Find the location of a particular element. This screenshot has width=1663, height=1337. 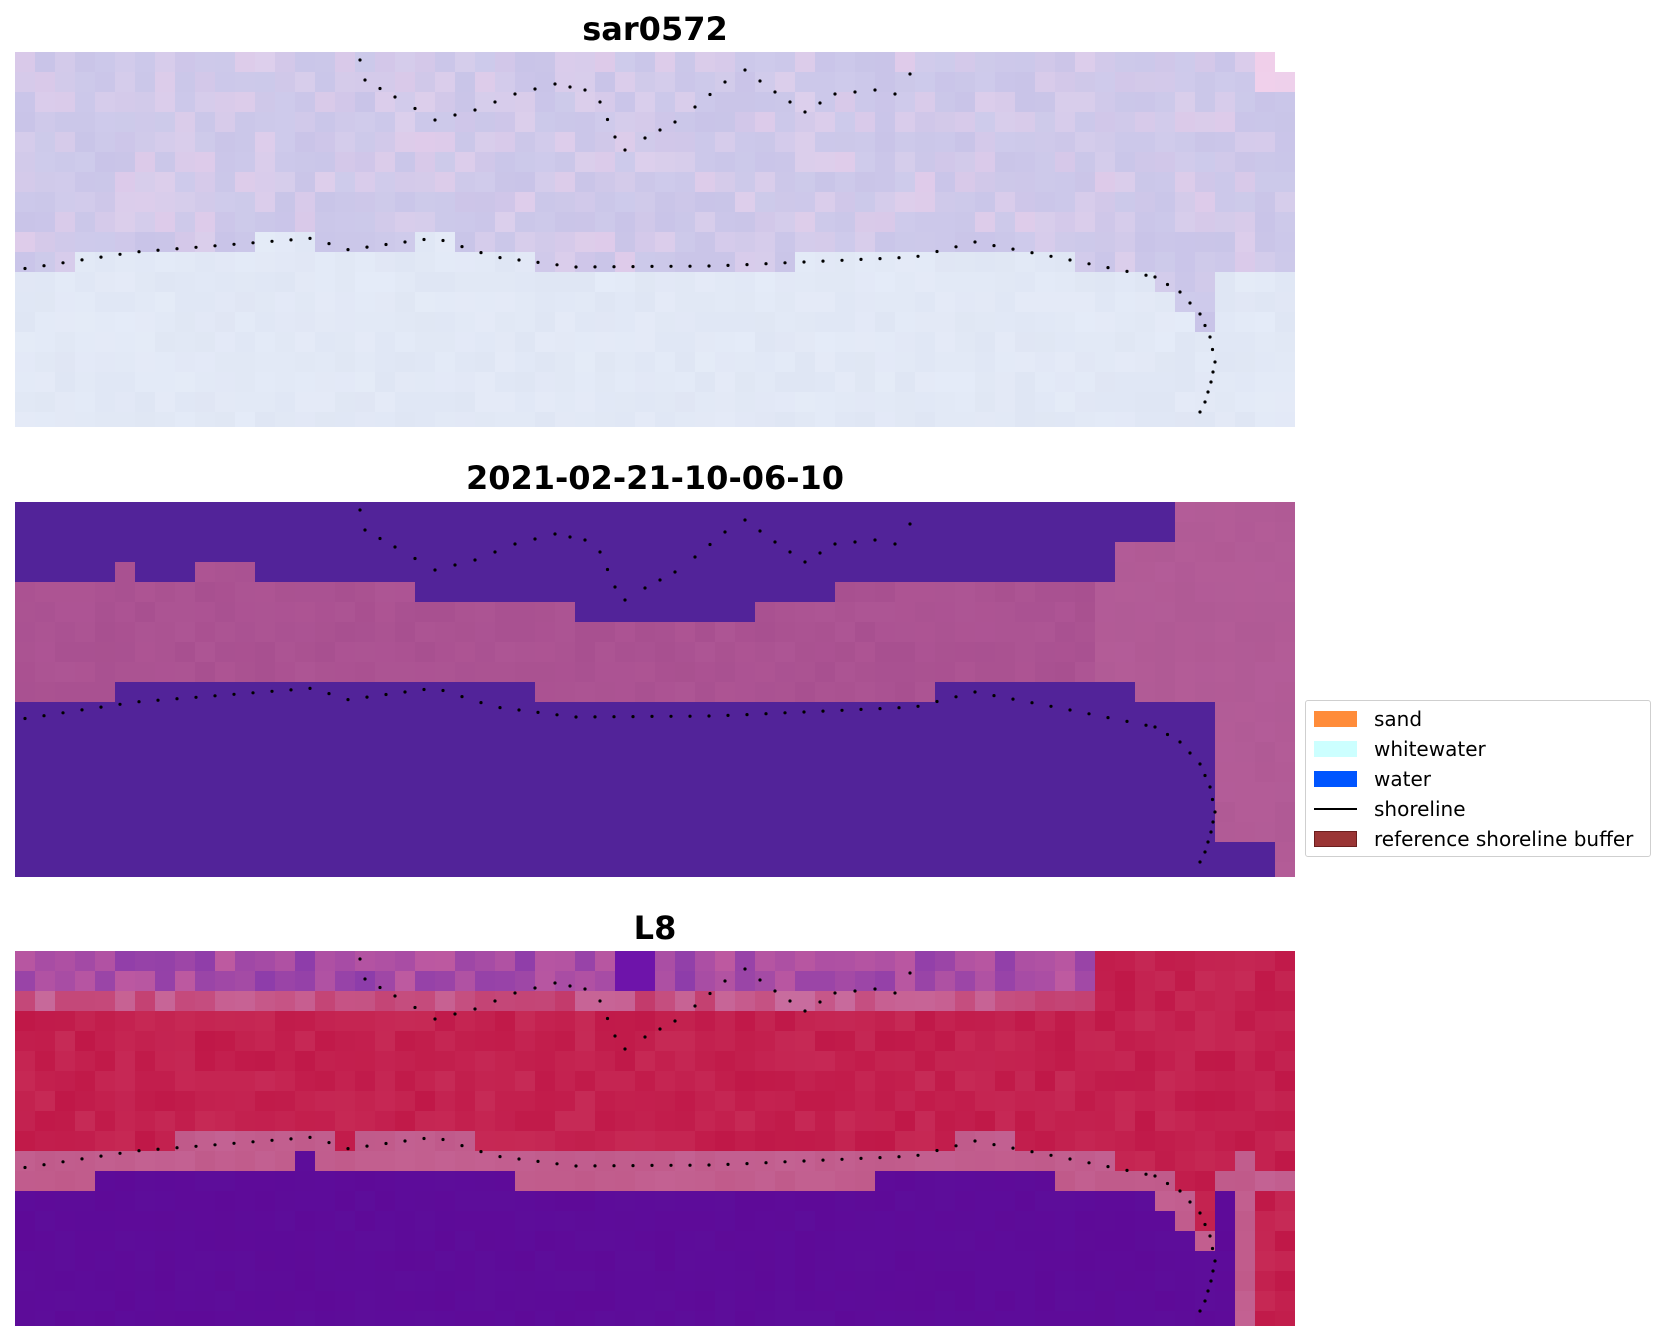

panel-title-bottom: L8 is located at coordinates (655, 928).